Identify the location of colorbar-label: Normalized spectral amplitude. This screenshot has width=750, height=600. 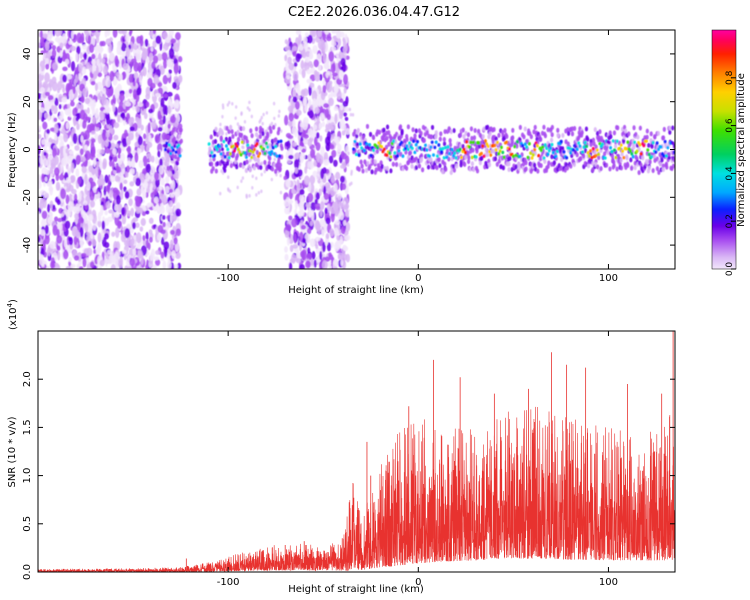
(741, 150).